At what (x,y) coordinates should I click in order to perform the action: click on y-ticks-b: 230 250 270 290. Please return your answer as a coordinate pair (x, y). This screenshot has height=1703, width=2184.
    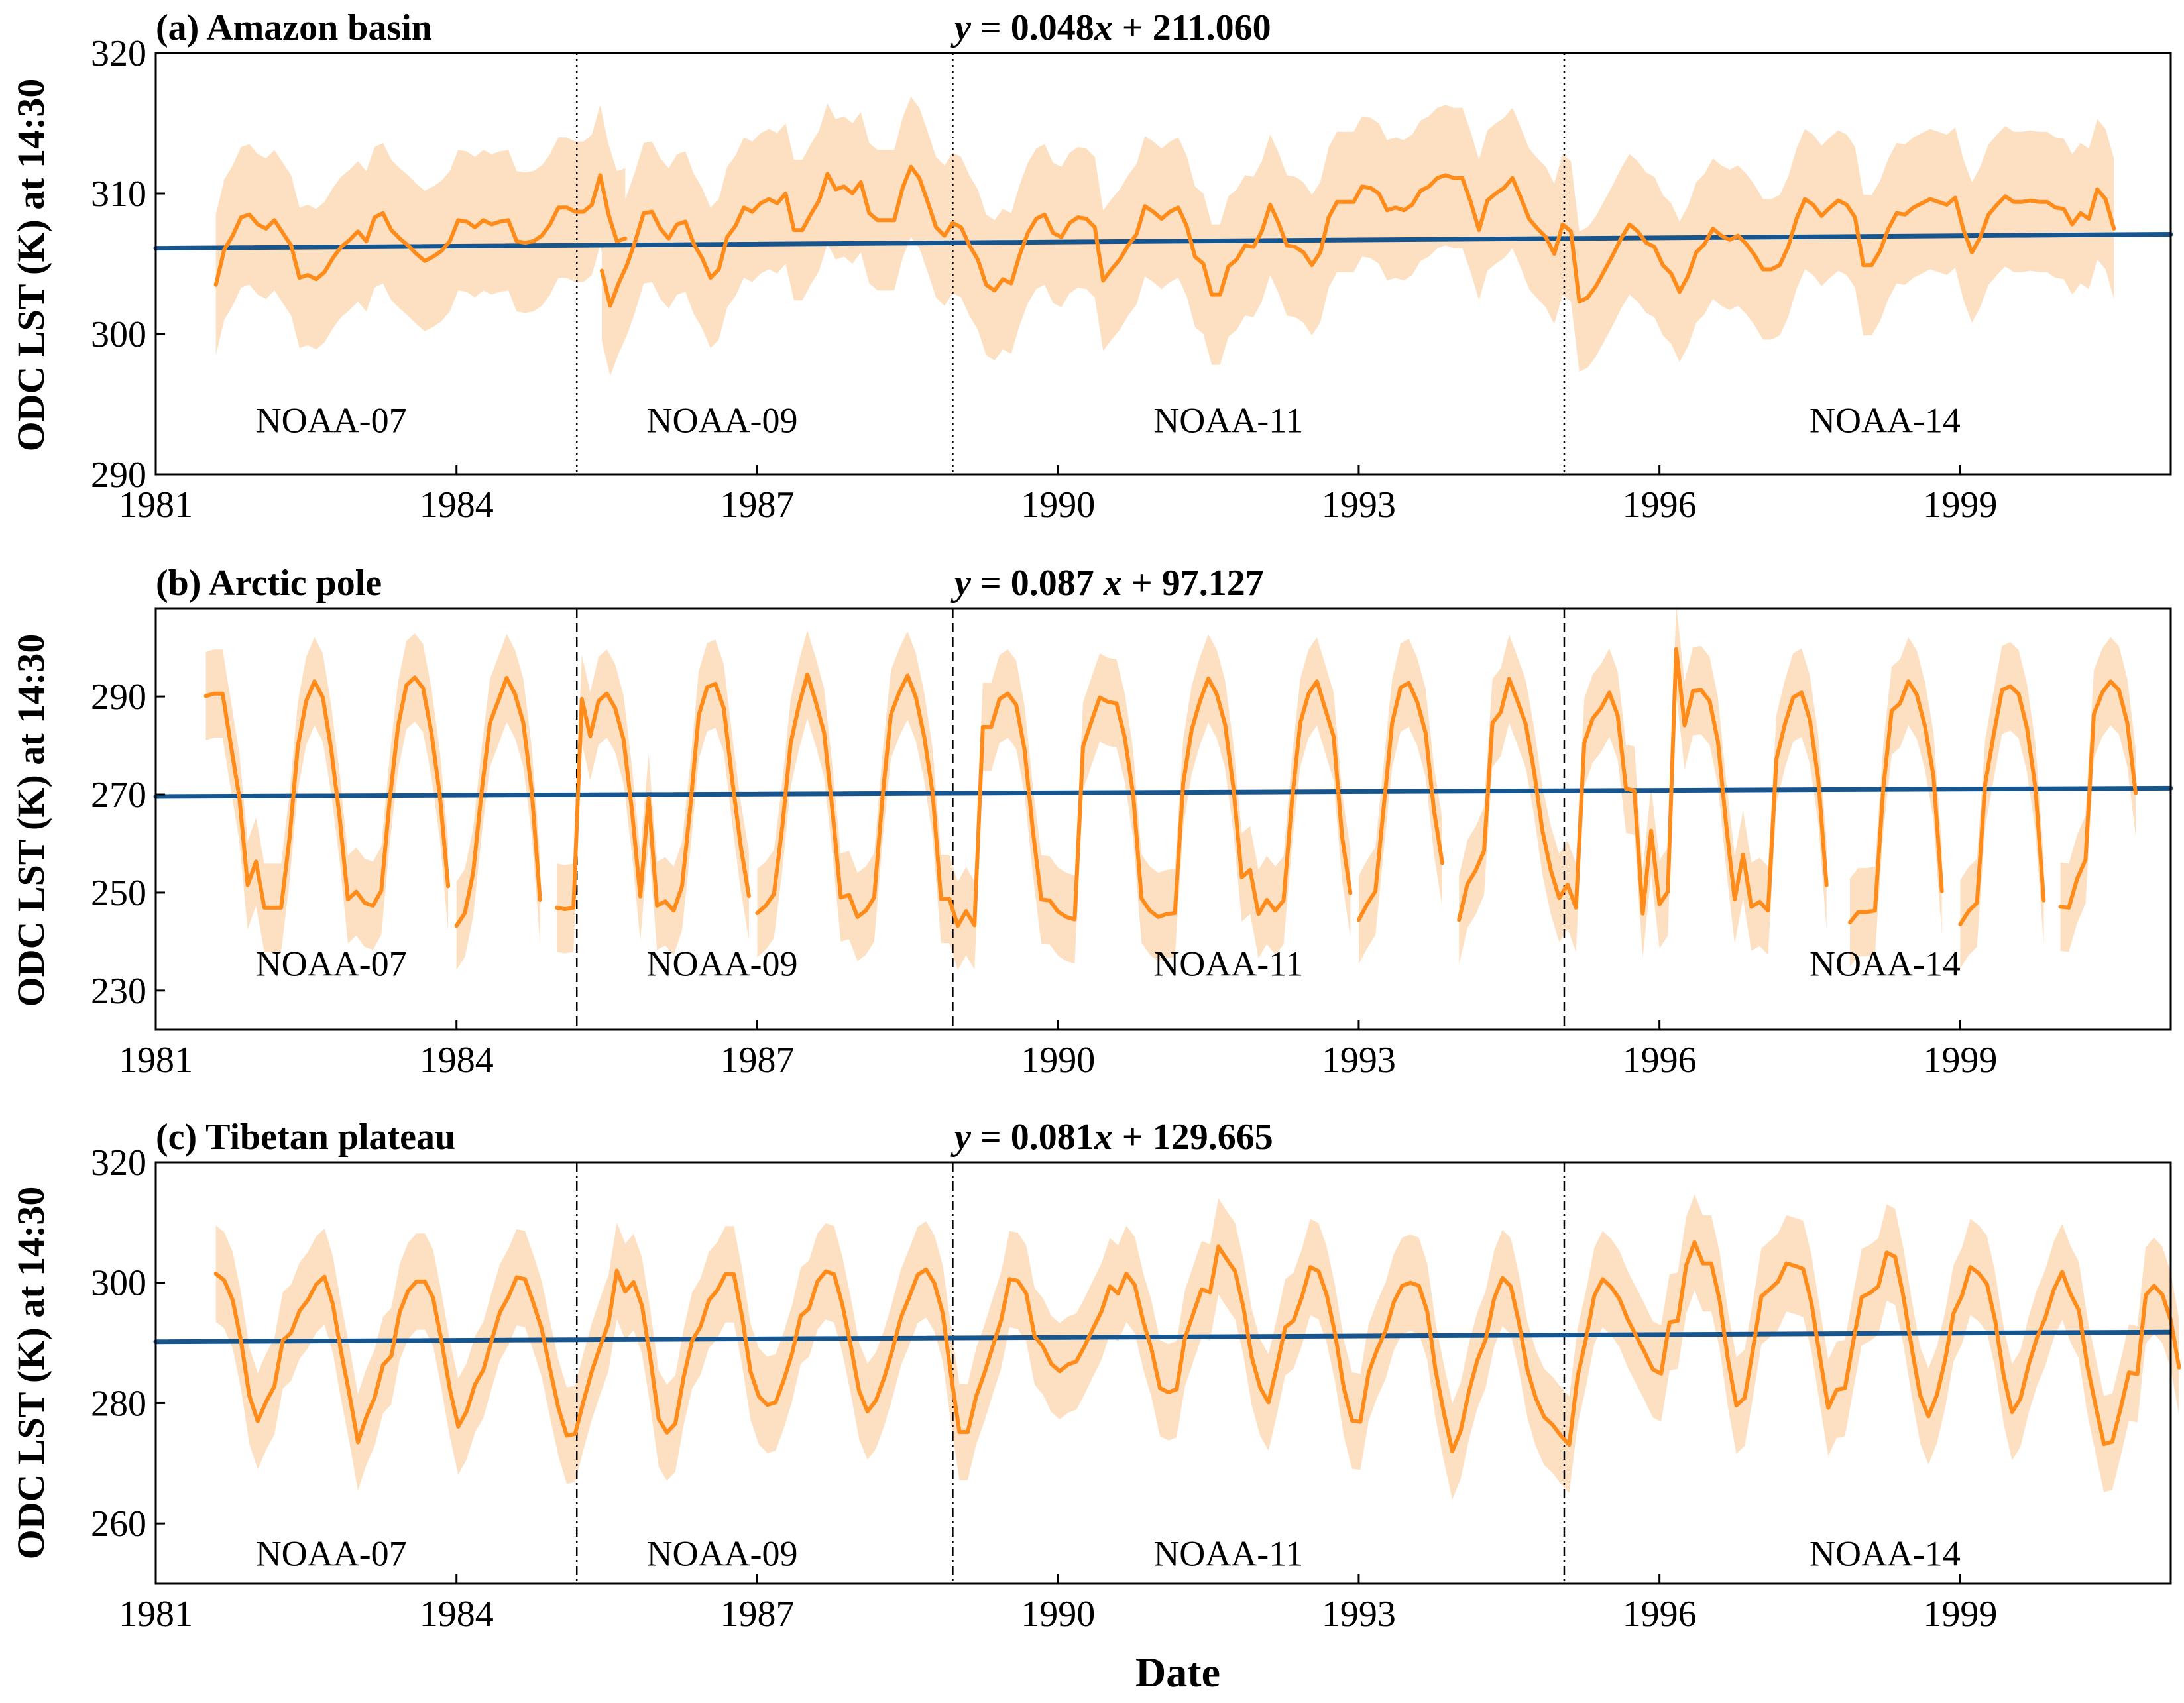
    Looking at the image, I should click on (128, 844).